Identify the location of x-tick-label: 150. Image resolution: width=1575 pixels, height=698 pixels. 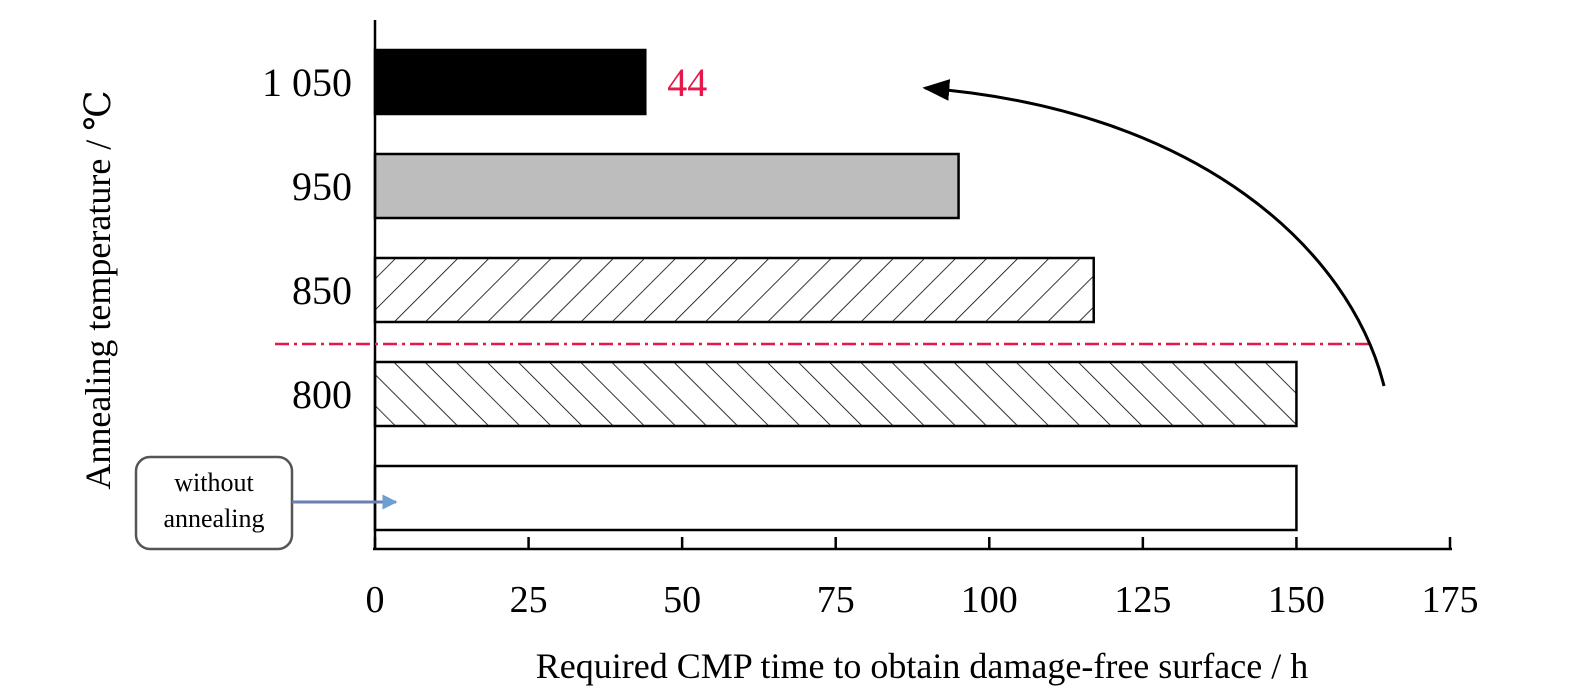
(1296, 600).